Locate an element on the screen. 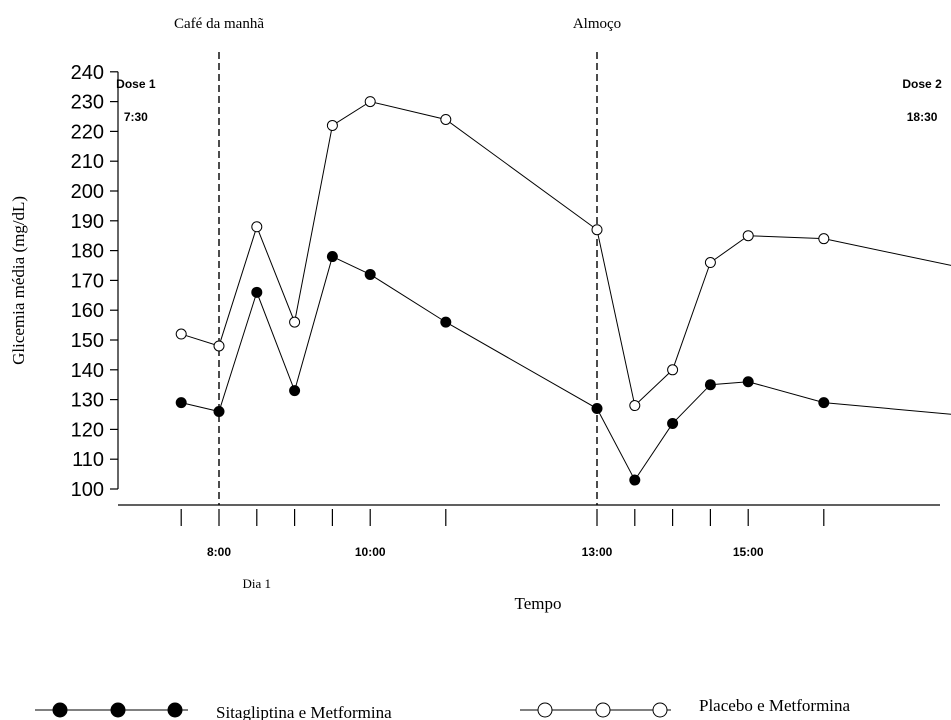 The width and height of the screenshot is (951, 720). y-tick-label: 230 is located at coordinates (87, 103).